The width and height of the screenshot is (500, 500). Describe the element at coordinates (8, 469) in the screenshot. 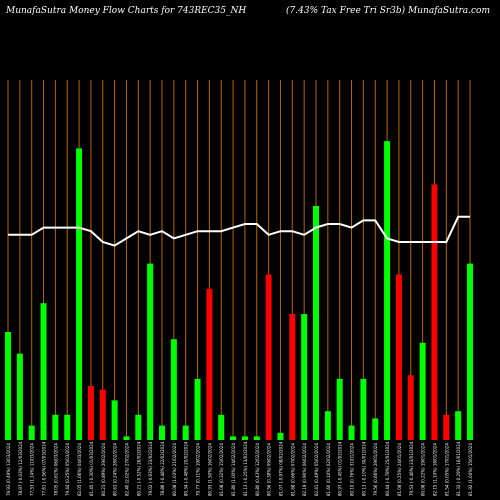

I see `x-tick-label: 79.93 (0.49%) 13/03/2024` at that location.